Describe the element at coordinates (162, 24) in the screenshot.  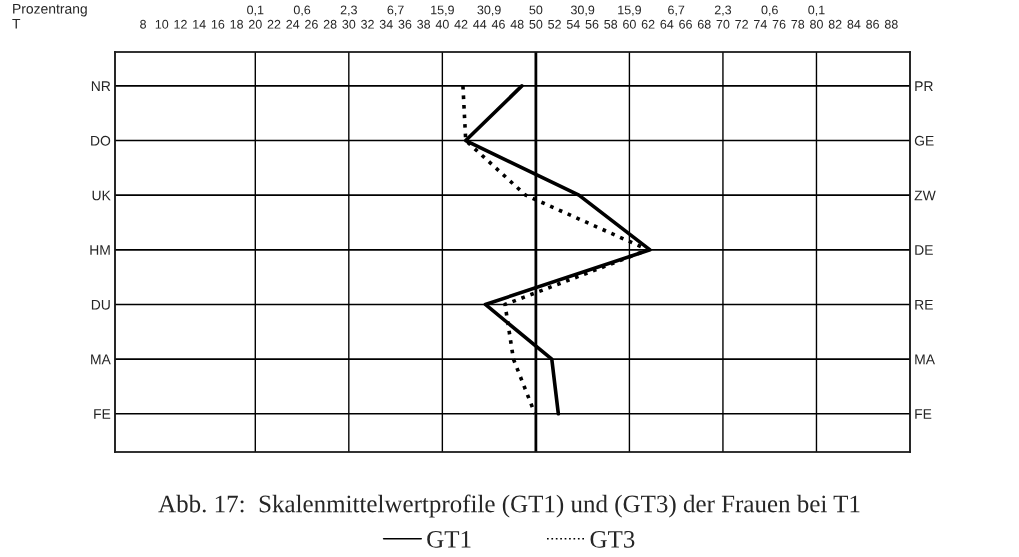
I see `x-tick-label: 10` at that location.